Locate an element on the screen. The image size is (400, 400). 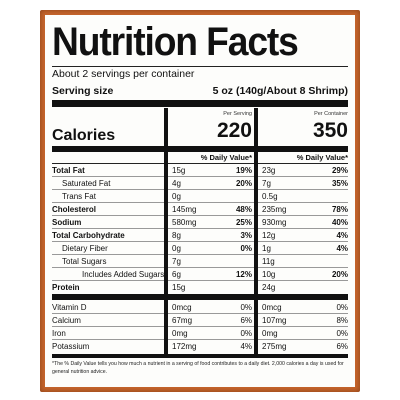
nutrient-row: Cholesterol 145mg 48% 235mg 78% is located at coordinates (200, 209).